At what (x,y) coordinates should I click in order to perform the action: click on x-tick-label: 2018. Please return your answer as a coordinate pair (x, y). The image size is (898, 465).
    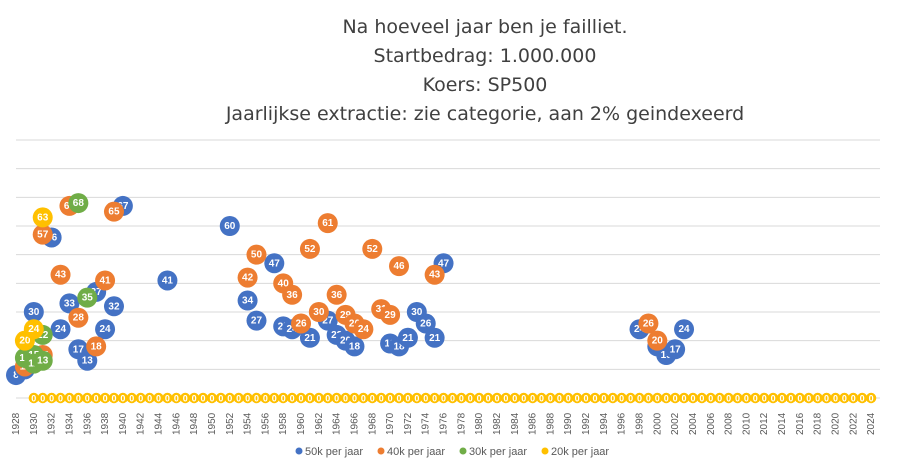
    Looking at the image, I should click on (818, 423).